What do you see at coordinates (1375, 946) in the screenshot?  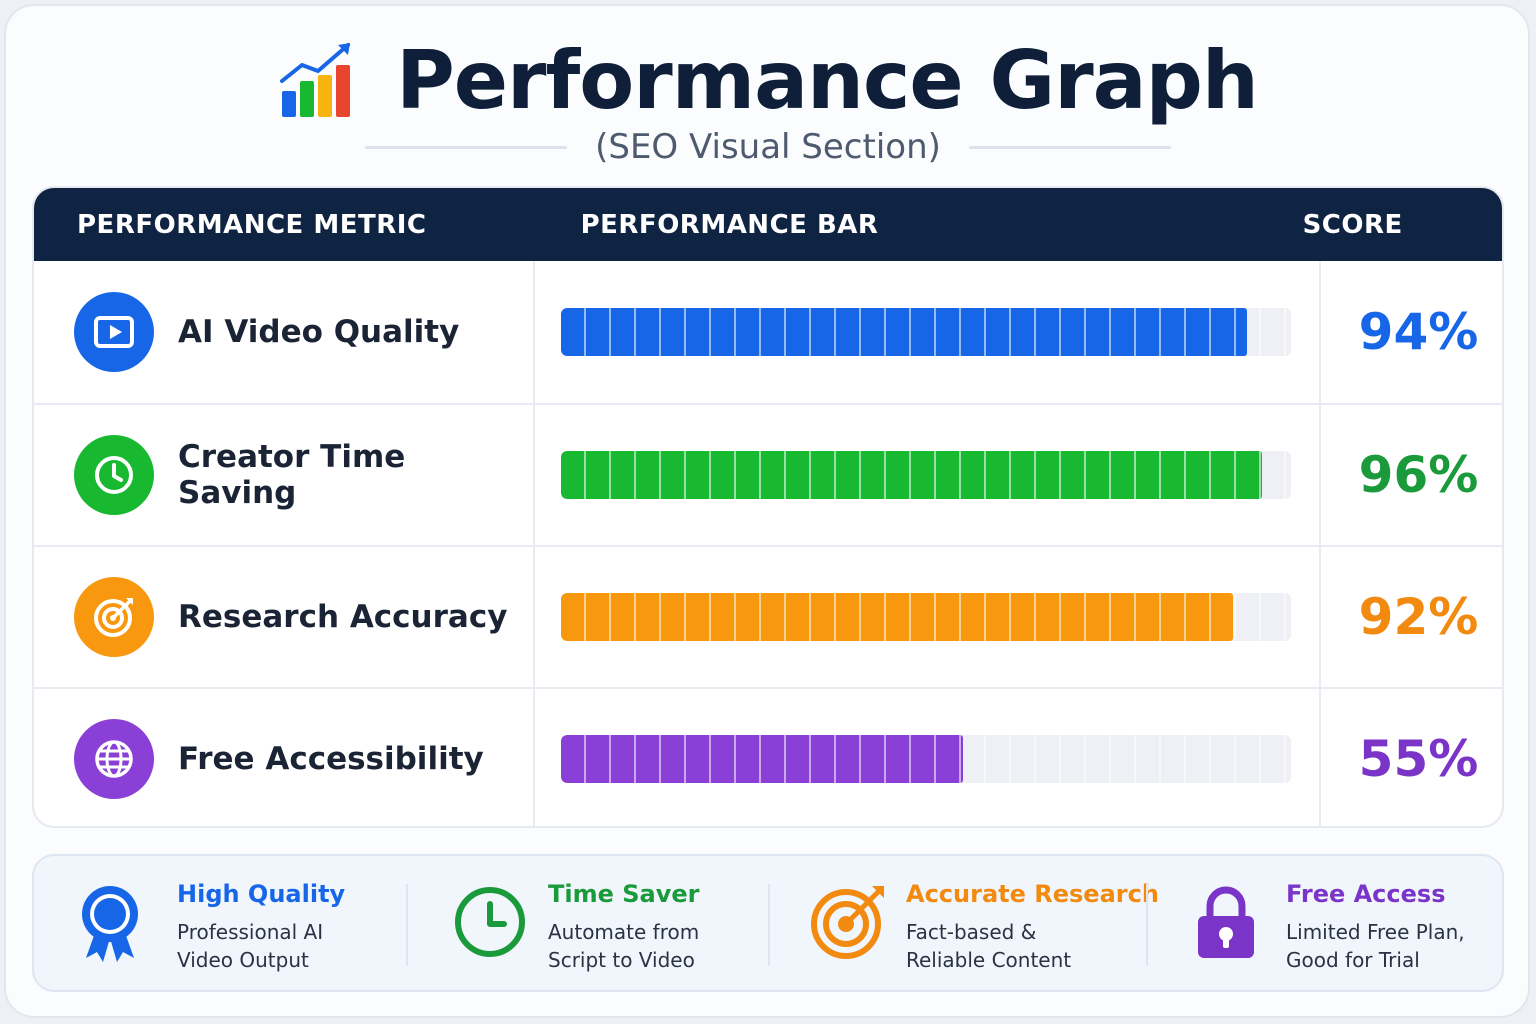 I see `feature-description: Limited Free Plan, Good for Trial` at bounding box center [1375, 946].